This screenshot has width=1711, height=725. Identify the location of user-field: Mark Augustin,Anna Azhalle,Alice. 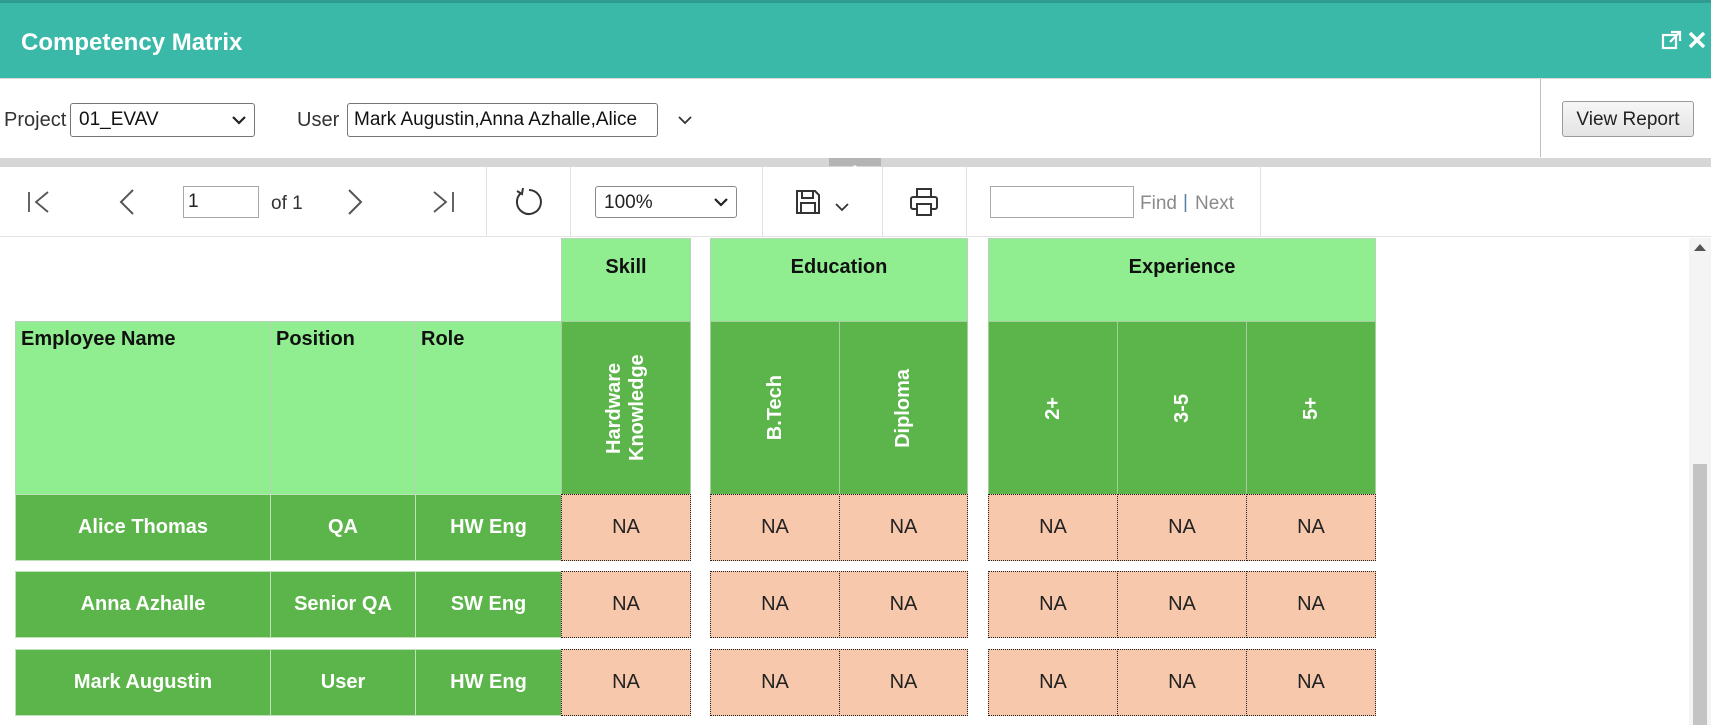
(502, 120).